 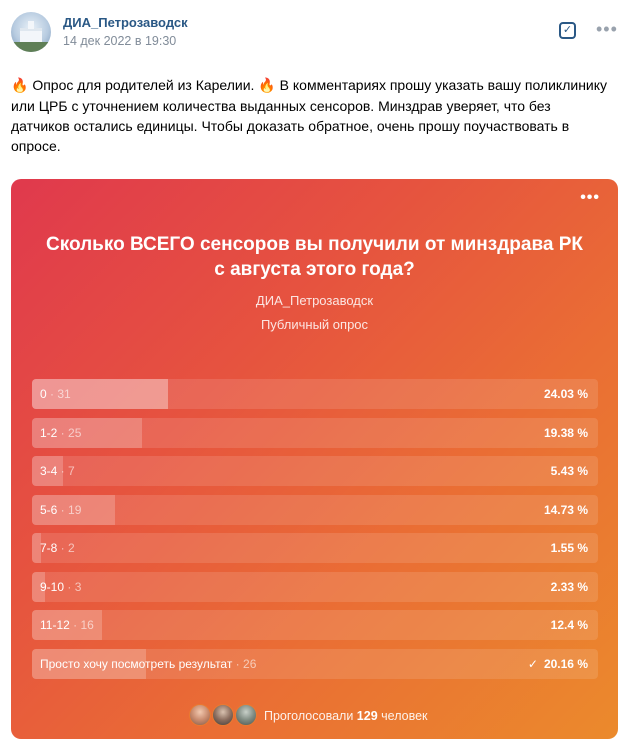 I want to click on poll-option-percent: 14.73 %, so click(x=565, y=509).